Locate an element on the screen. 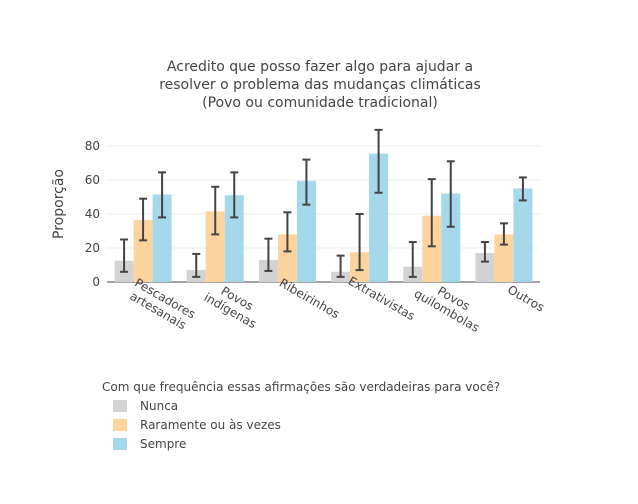 Image resolution: width=638 pixels, height=504 pixels. legend-label: Raramente ou às vezes is located at coordinates (210, 425).